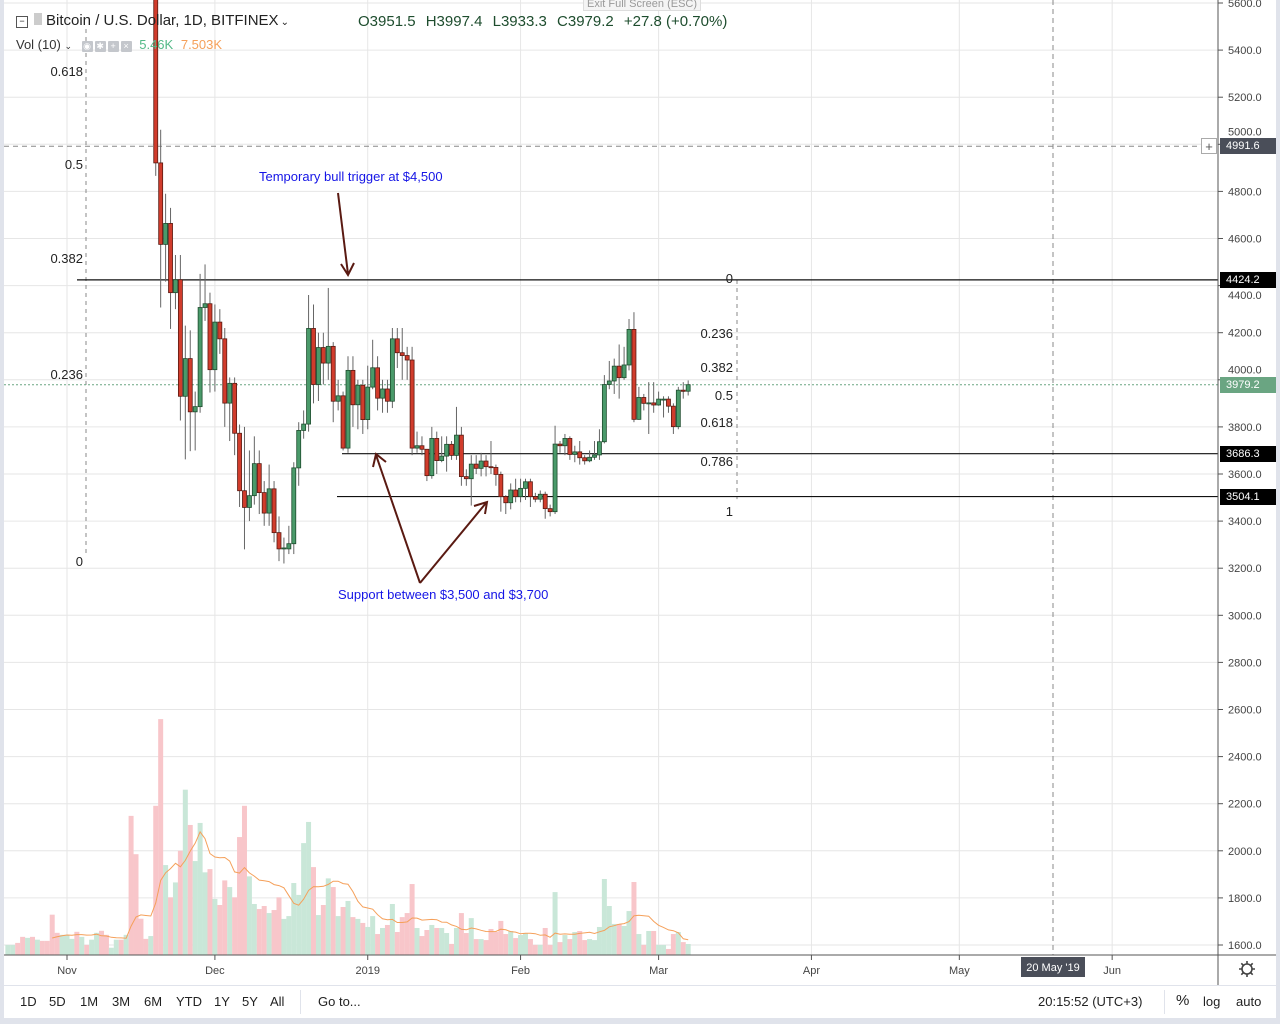 The height and width of the screenshot is (1024, 1280). I want to click on log-toggle: log, so click(1212, 1001).